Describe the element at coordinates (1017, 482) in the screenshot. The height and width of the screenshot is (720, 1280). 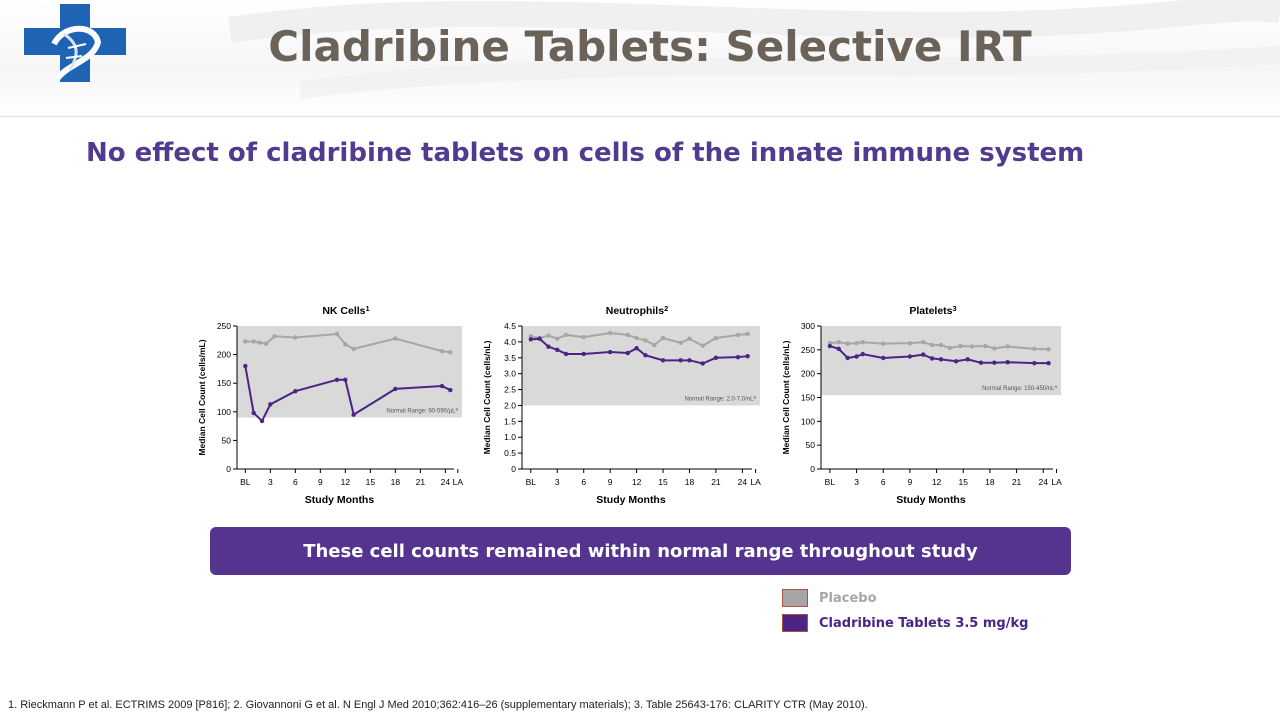
I see `x-tick-label: 21` at that location.